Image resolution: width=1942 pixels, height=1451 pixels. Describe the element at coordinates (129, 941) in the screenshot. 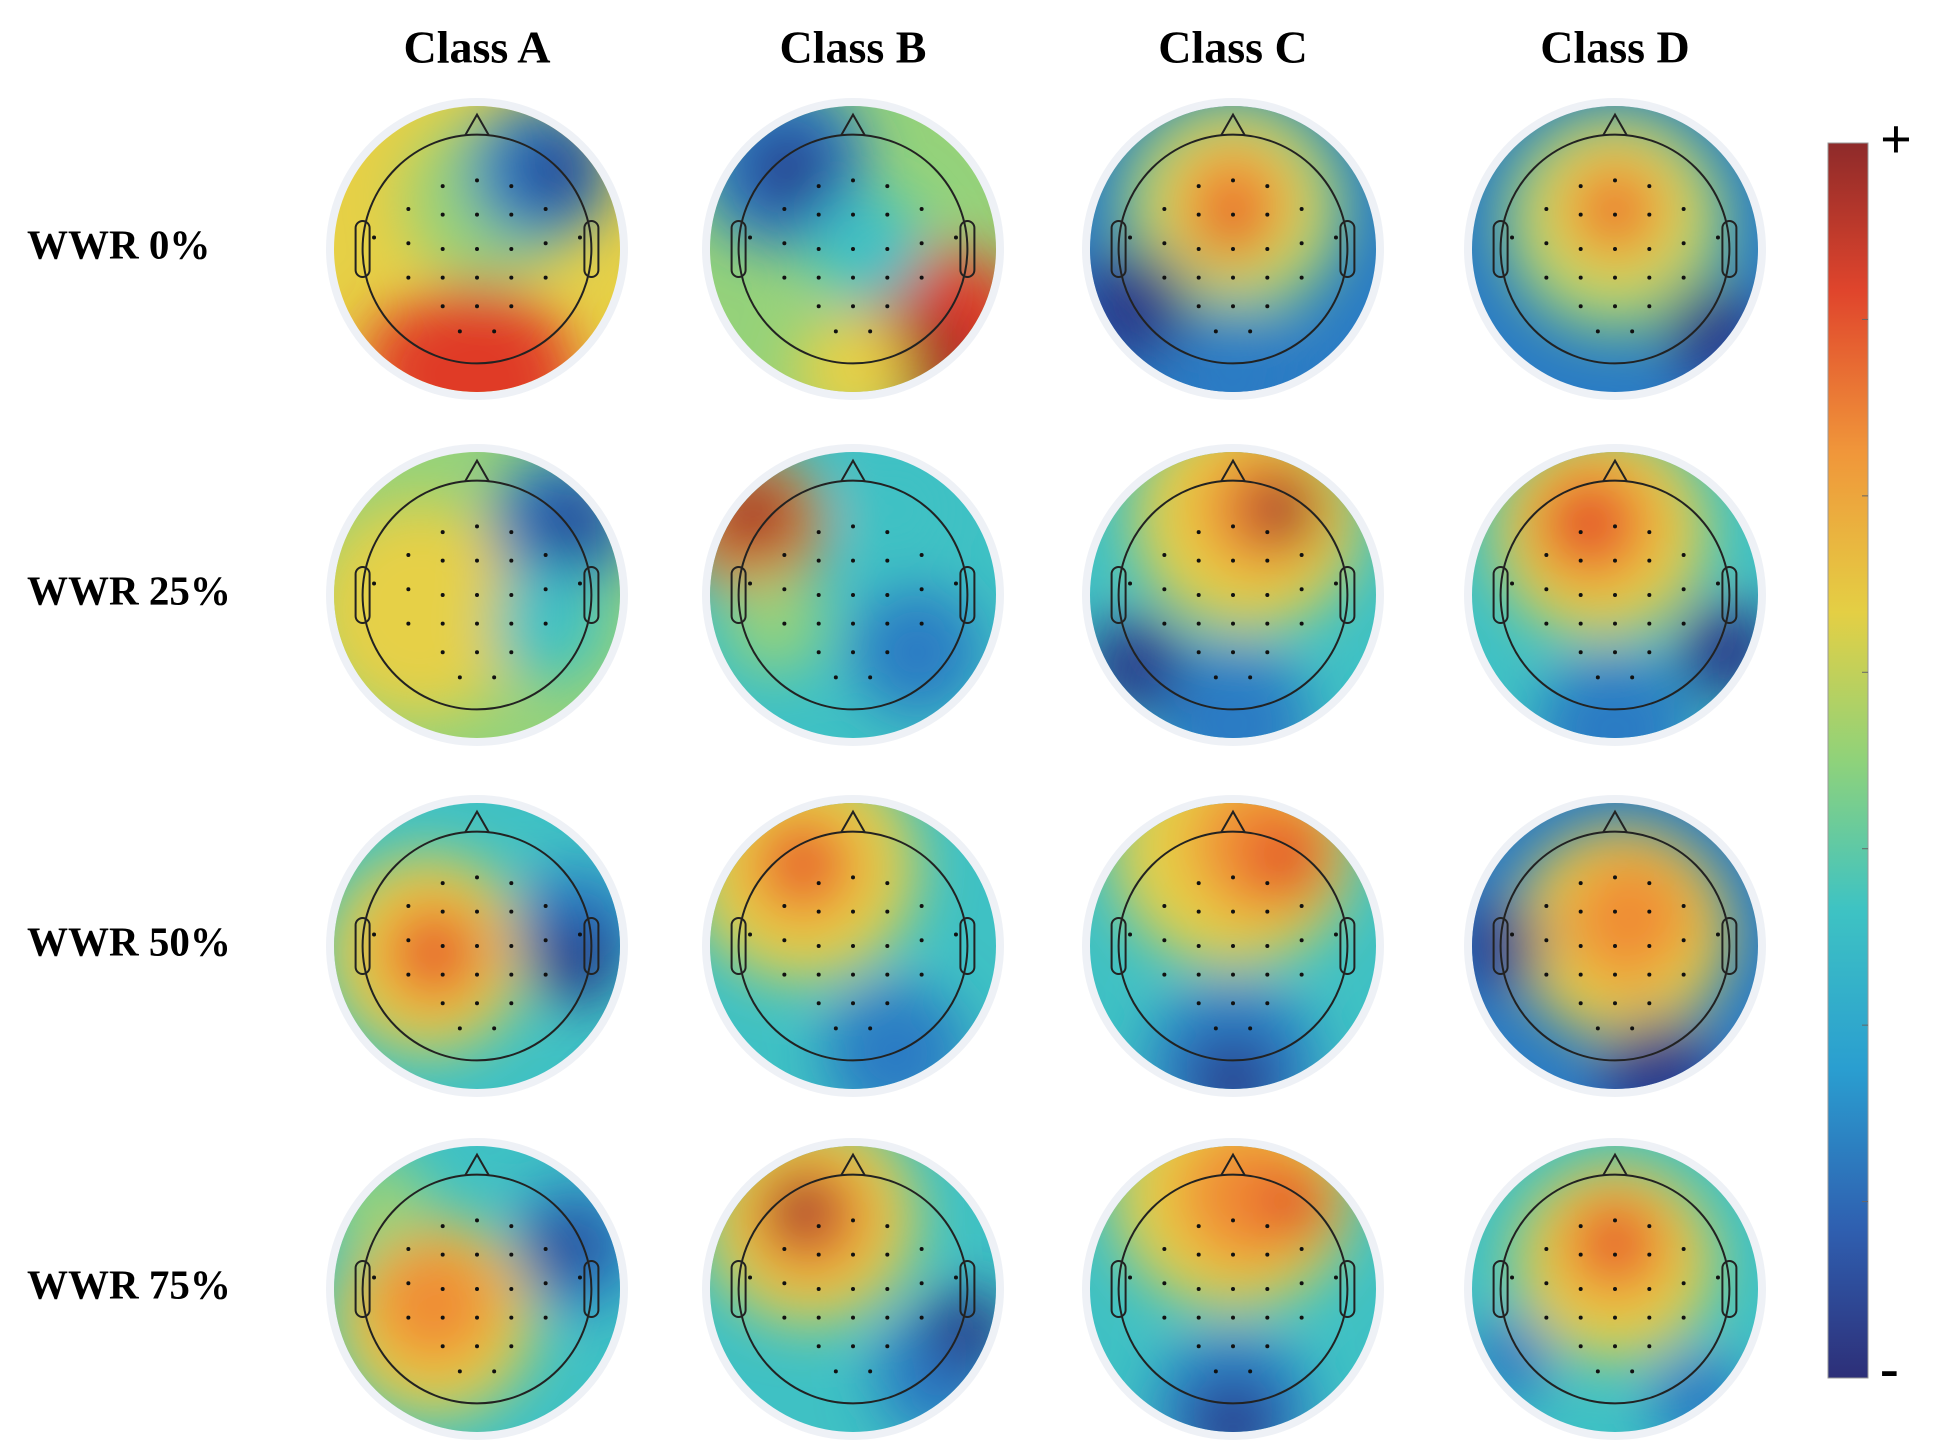

I see `row-label: WWR 50%` at that location.